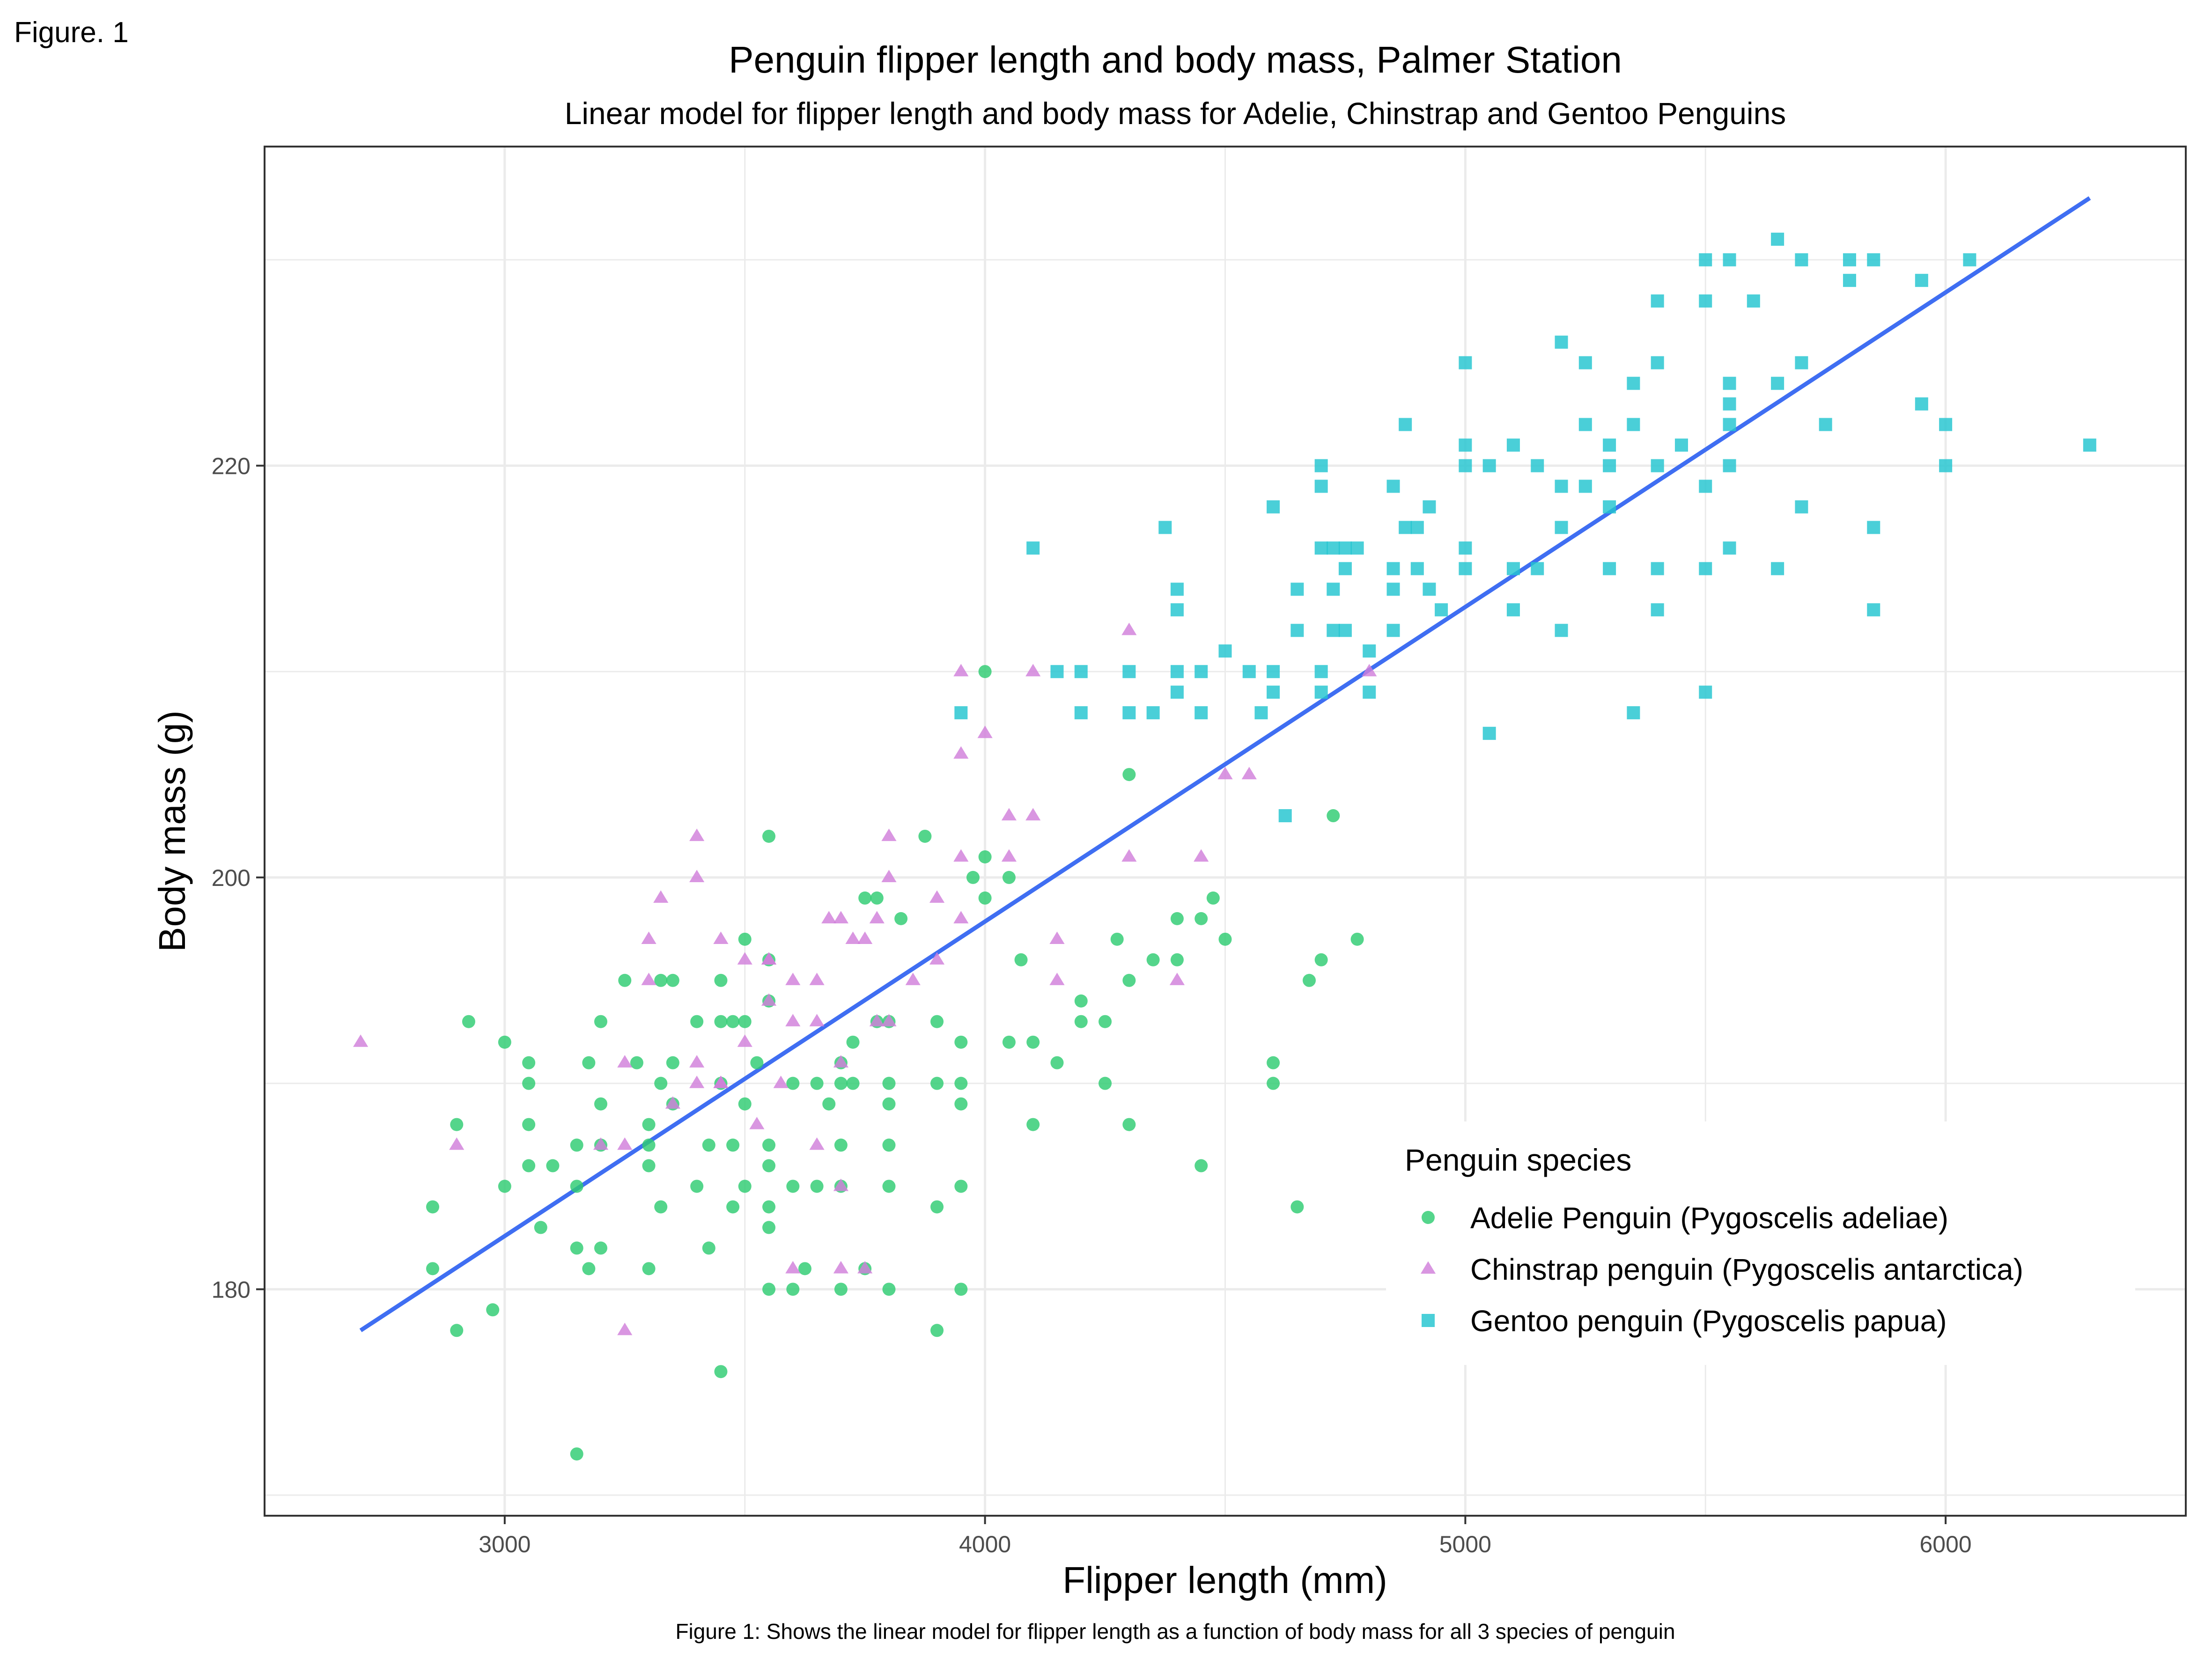 This screenshot has width=2212, height=1659. I want to click on x-axis: 3000 4000 5000 6000, so click(1225, 1536).